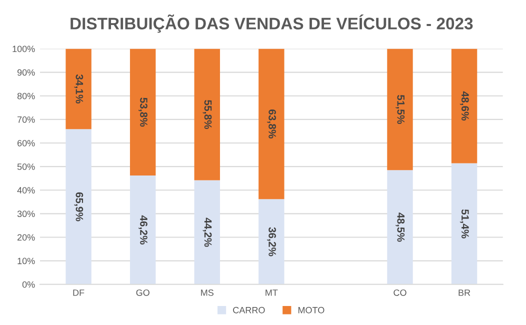 The height and width of the screenshot is (325, 526). I want to click on x-tick-label: BR, so click(464, 293).